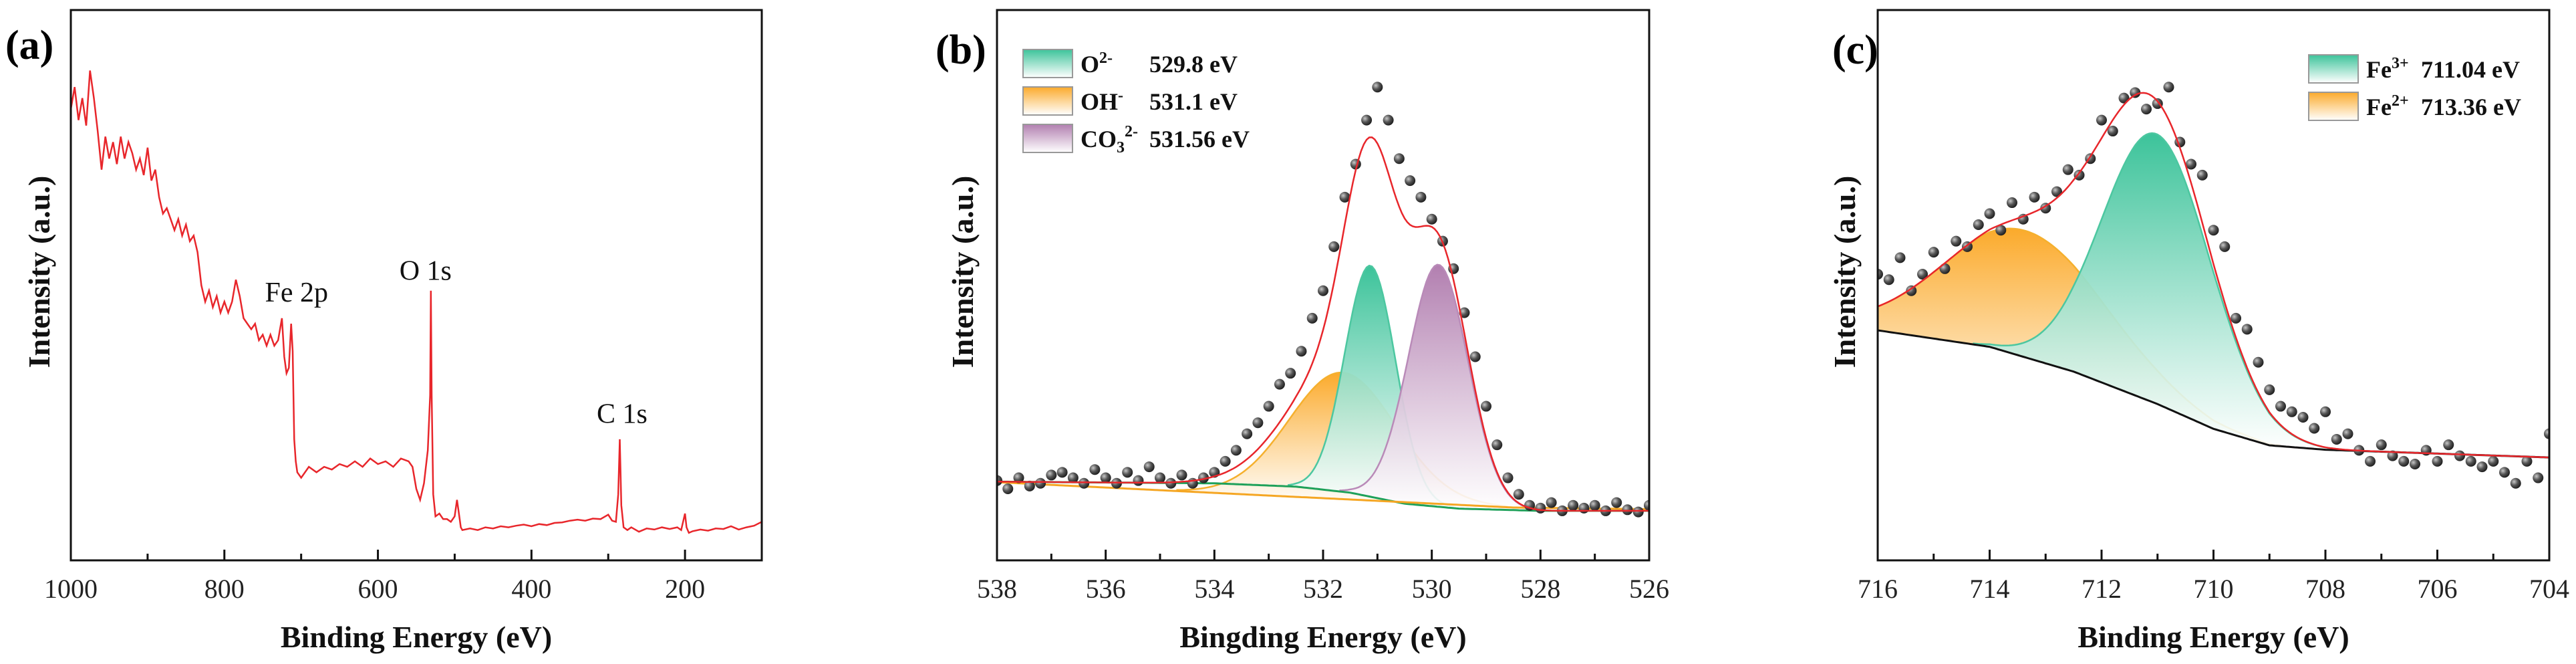 Image resolution: width=2576 pixels, height=664 pixels. I want to click on x-axis-title: Bingding Energy (eV), so click(1322, 637).